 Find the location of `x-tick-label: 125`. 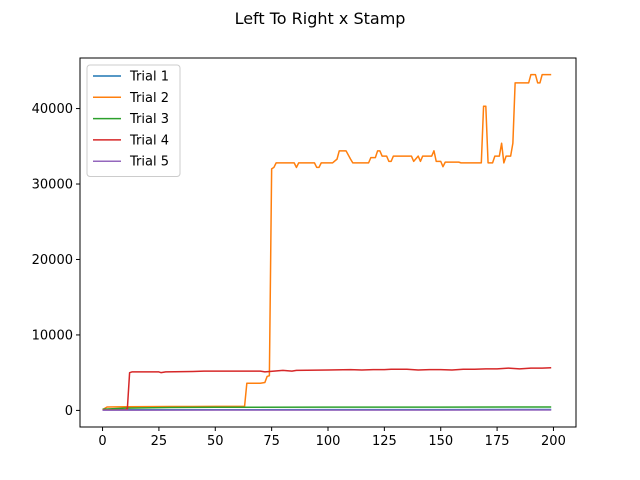

x-tick-label: 125 is located at coordinates (384, 441).